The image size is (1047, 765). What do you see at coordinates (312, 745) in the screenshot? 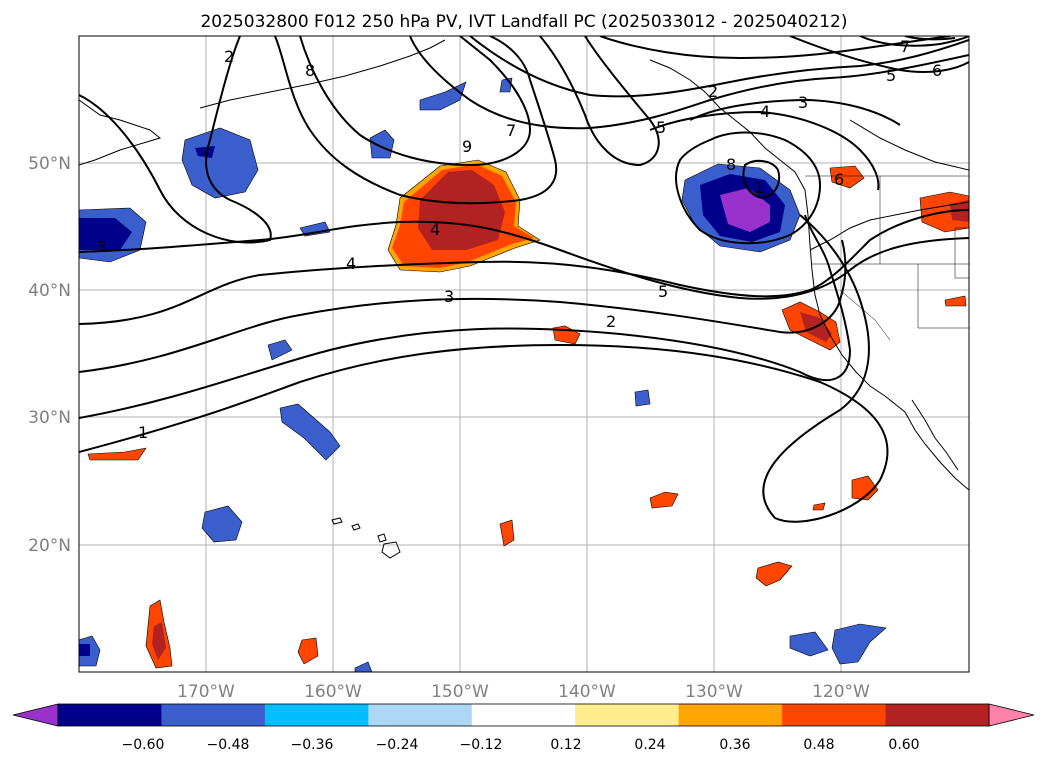
I see `colorbar-tick-label: −0.36` at bounding box center [312, 745].